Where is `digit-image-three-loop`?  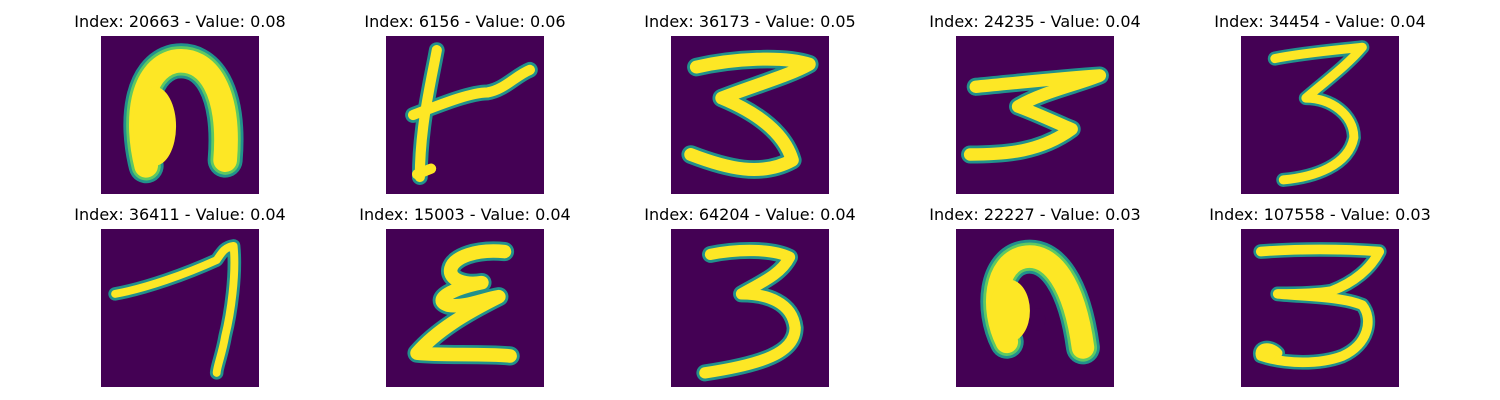
digit-image-three-loop is located at coordinates (1320, 308).